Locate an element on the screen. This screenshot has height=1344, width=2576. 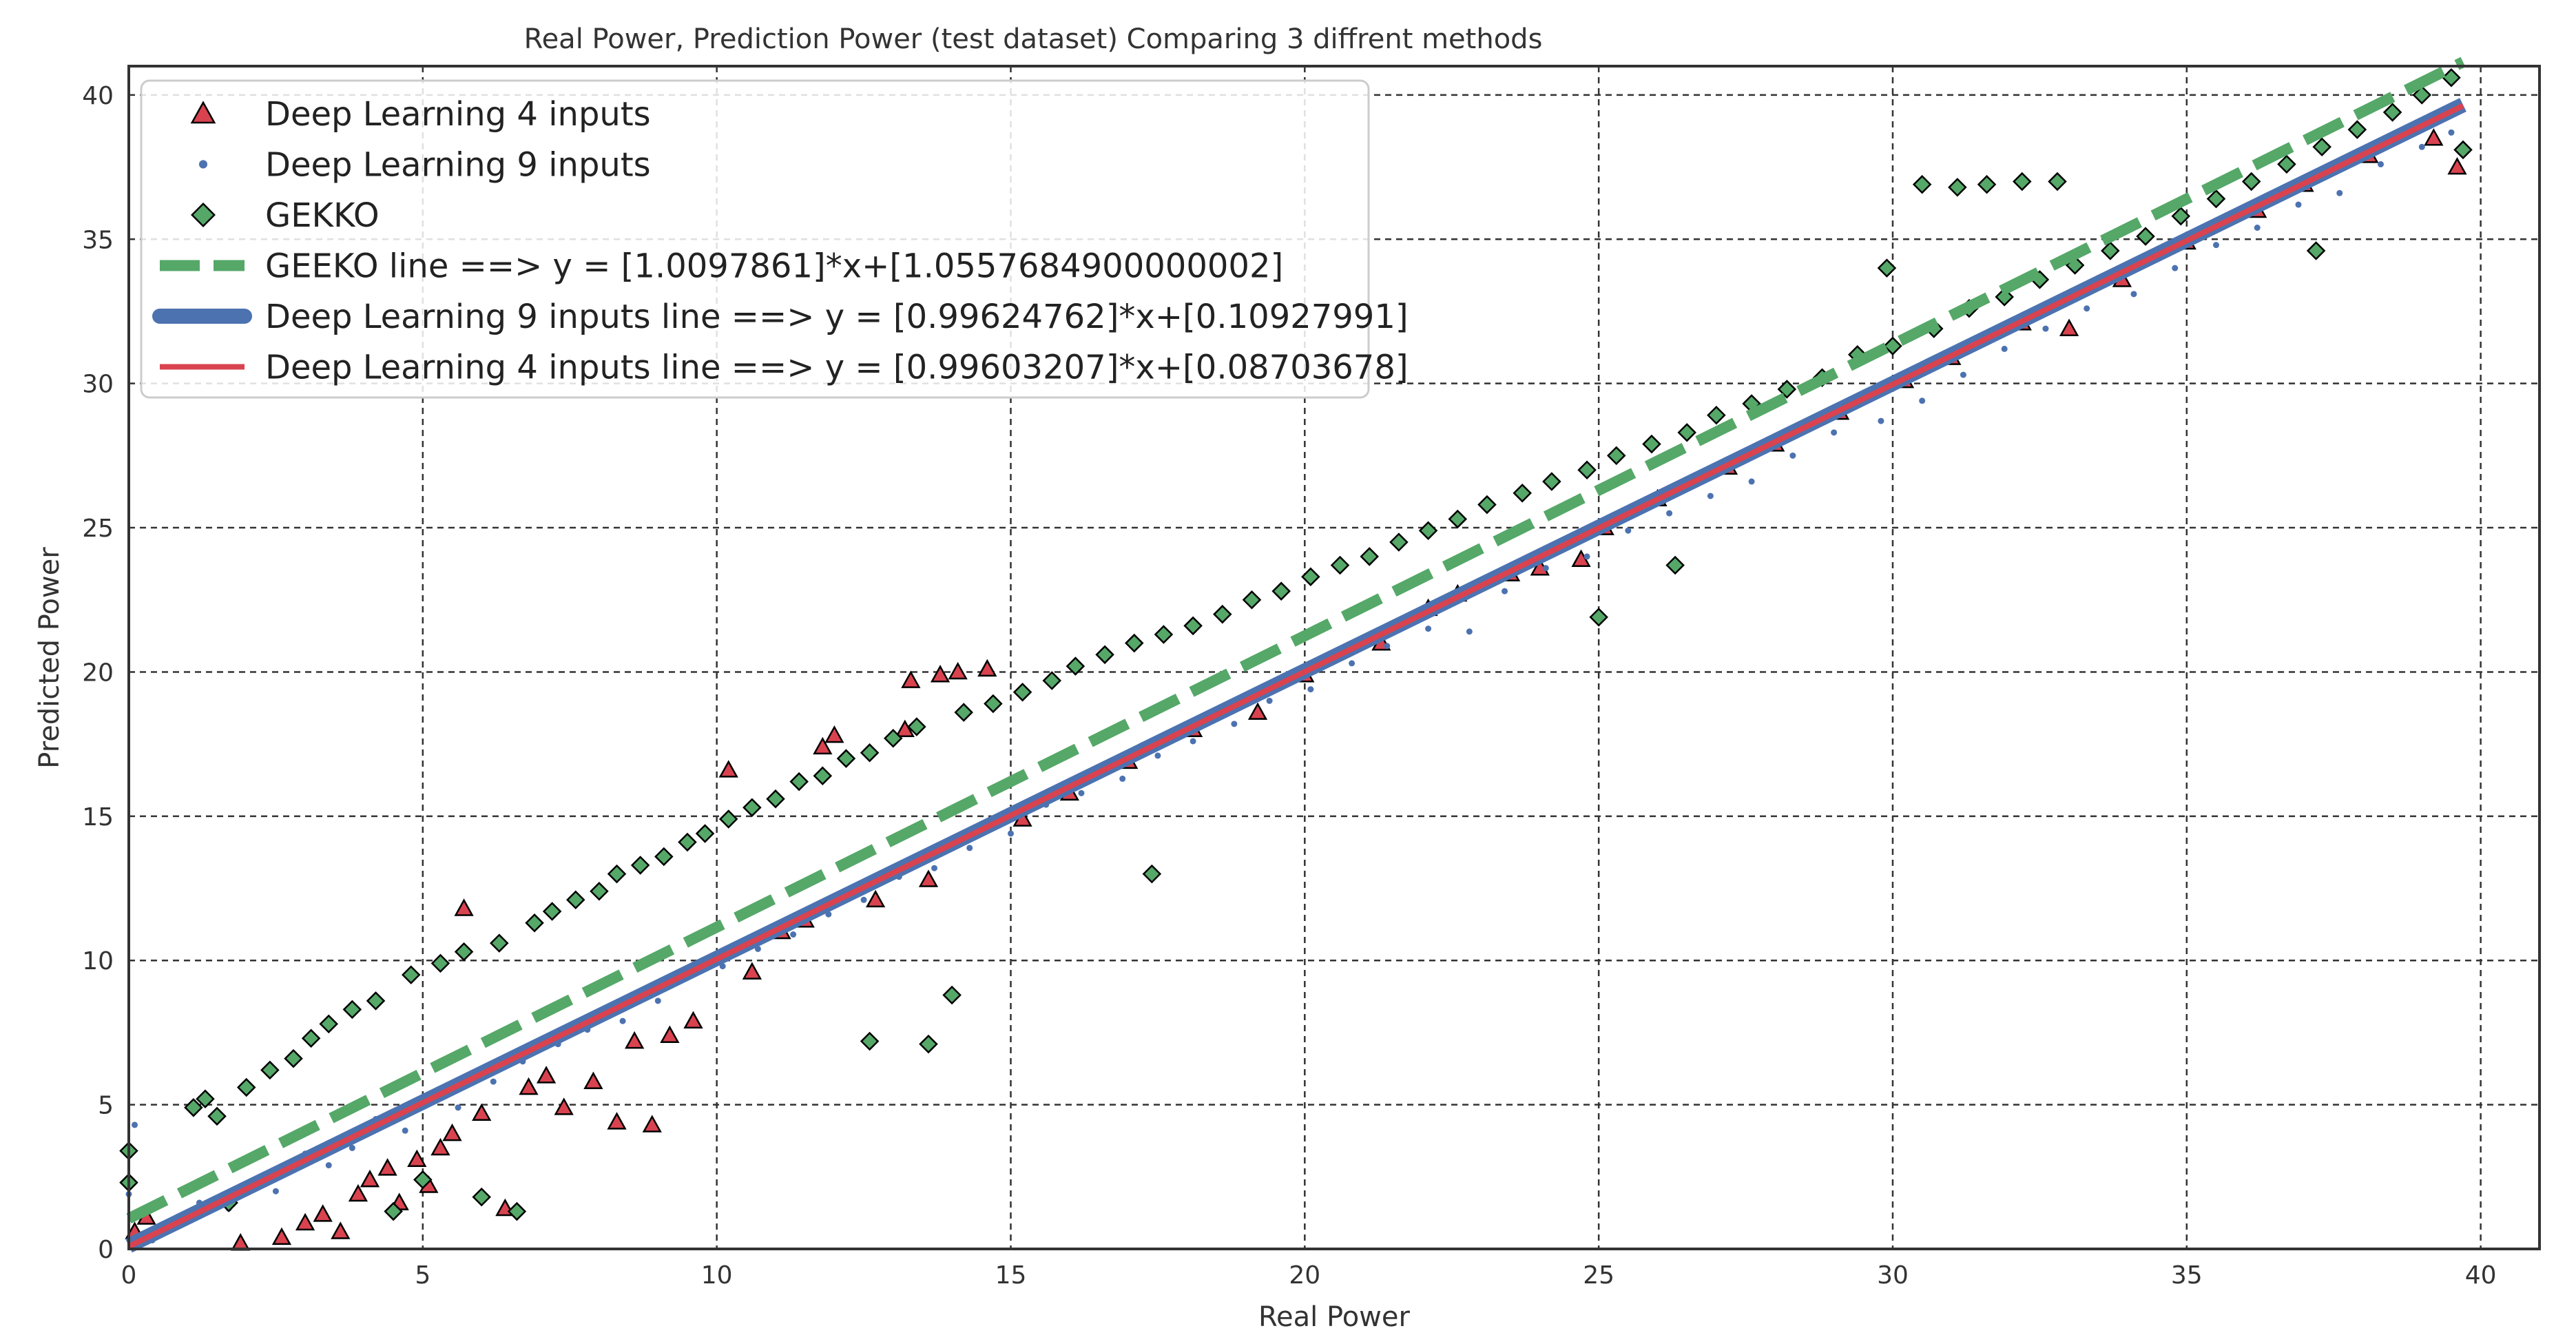
legend-diamond-marker is located at coordinates (204, 215).